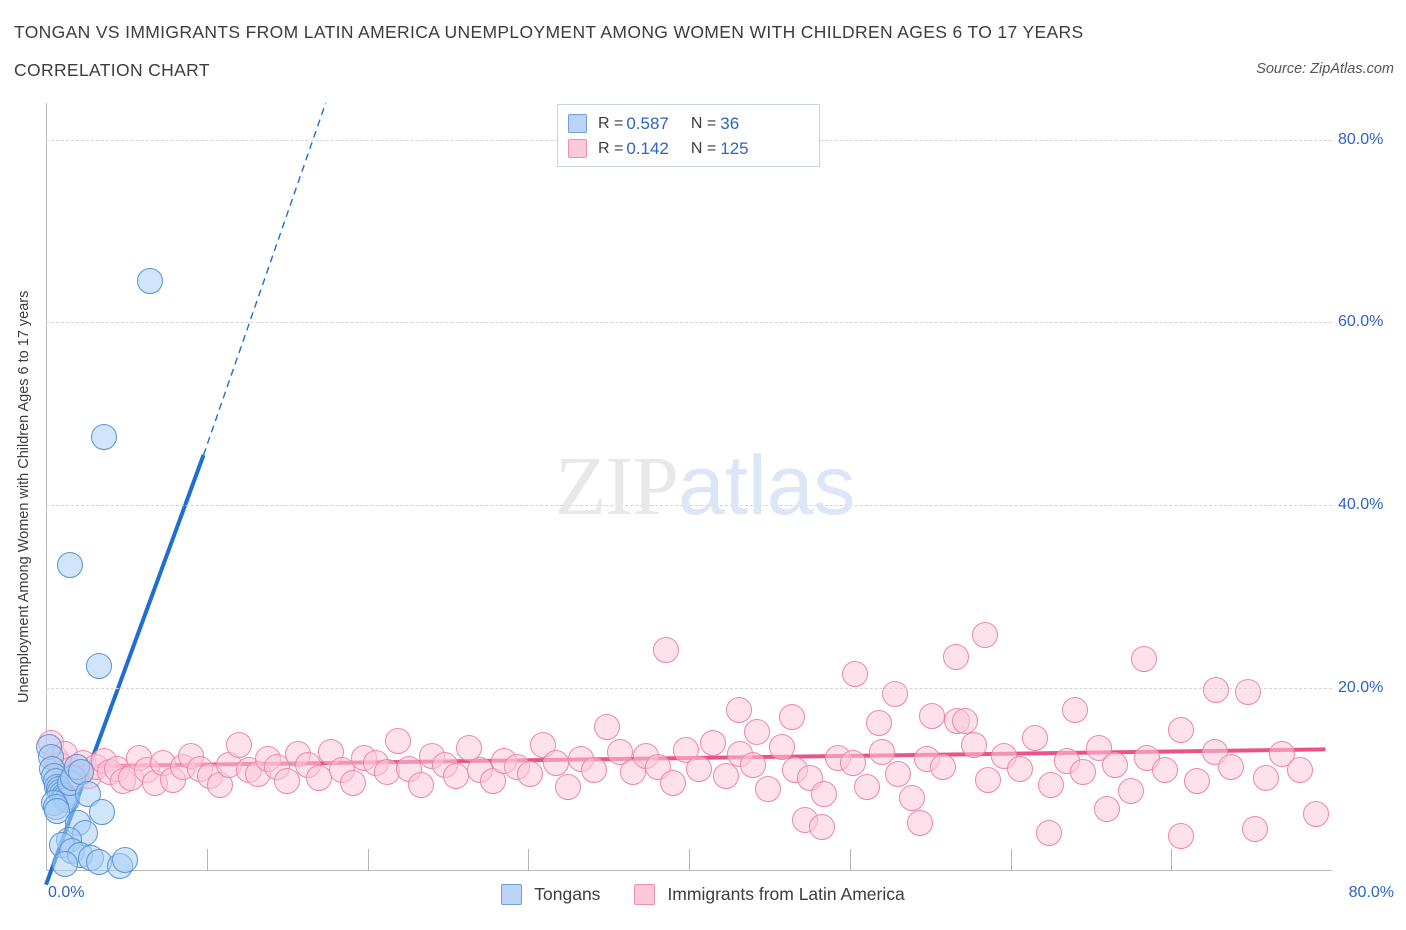 This screenshot has width=1406, height=930. What do you see at coordinates (730, 123) in the screenshot?
I see `blue-n-value: 36` at bounding box center [730, 123].